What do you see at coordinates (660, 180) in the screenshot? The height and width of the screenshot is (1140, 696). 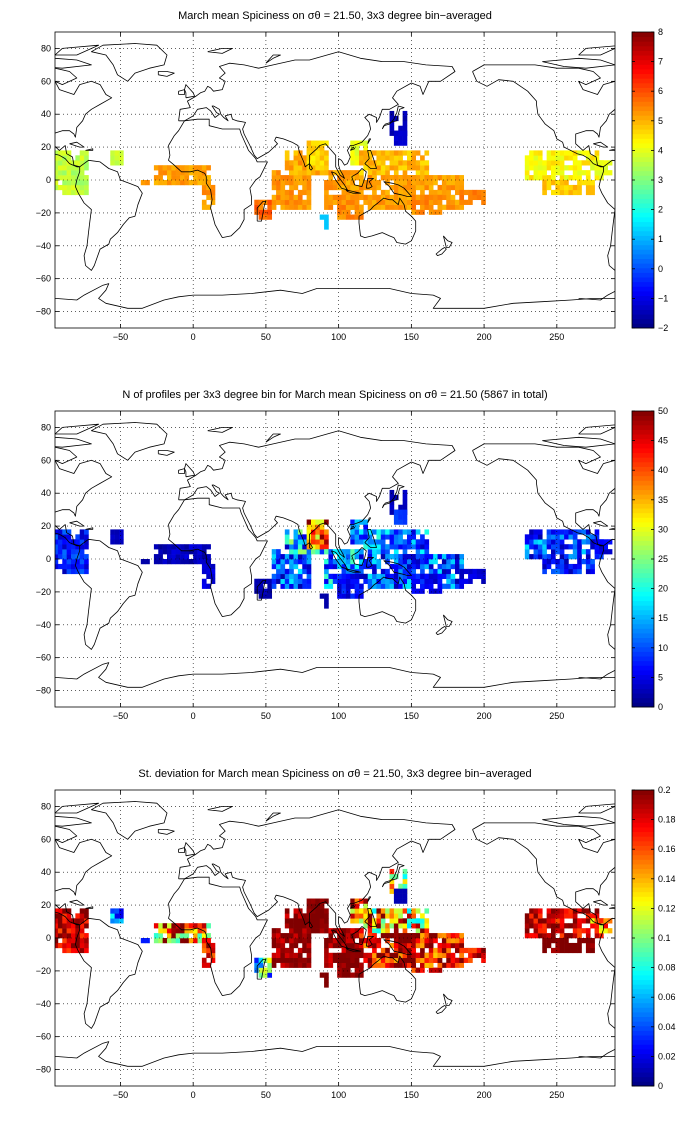 I see `colorbar-tick-label: 3` at bounding box center [660, 180].